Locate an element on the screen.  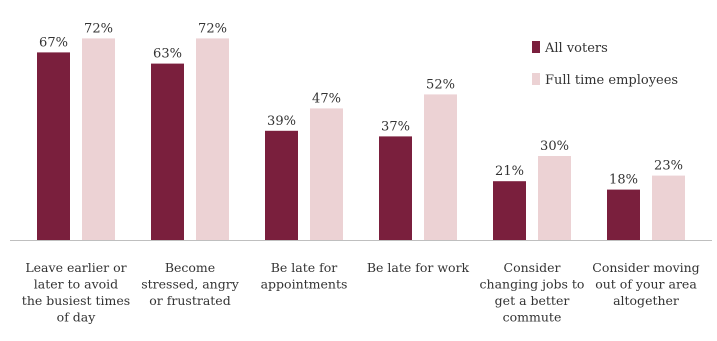
value-label-all-voters-5: 18% is located at coordinates (623, 180).